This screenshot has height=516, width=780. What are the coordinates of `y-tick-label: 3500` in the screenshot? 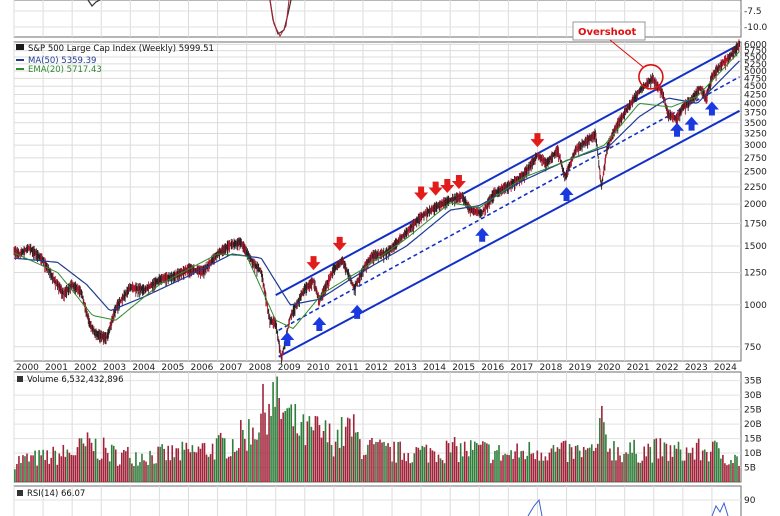 It's located at (755, 124).